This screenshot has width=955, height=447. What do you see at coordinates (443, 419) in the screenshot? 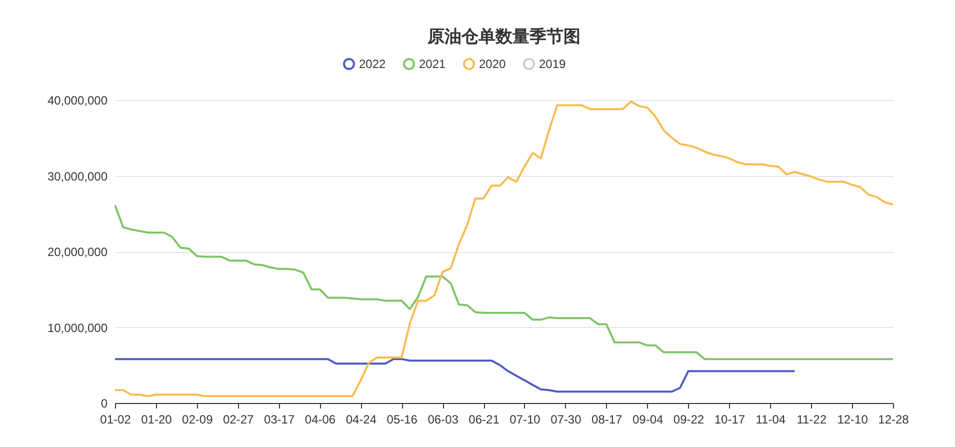
I see `x-tick-label: 06-03` at bounding box center [443, 419].